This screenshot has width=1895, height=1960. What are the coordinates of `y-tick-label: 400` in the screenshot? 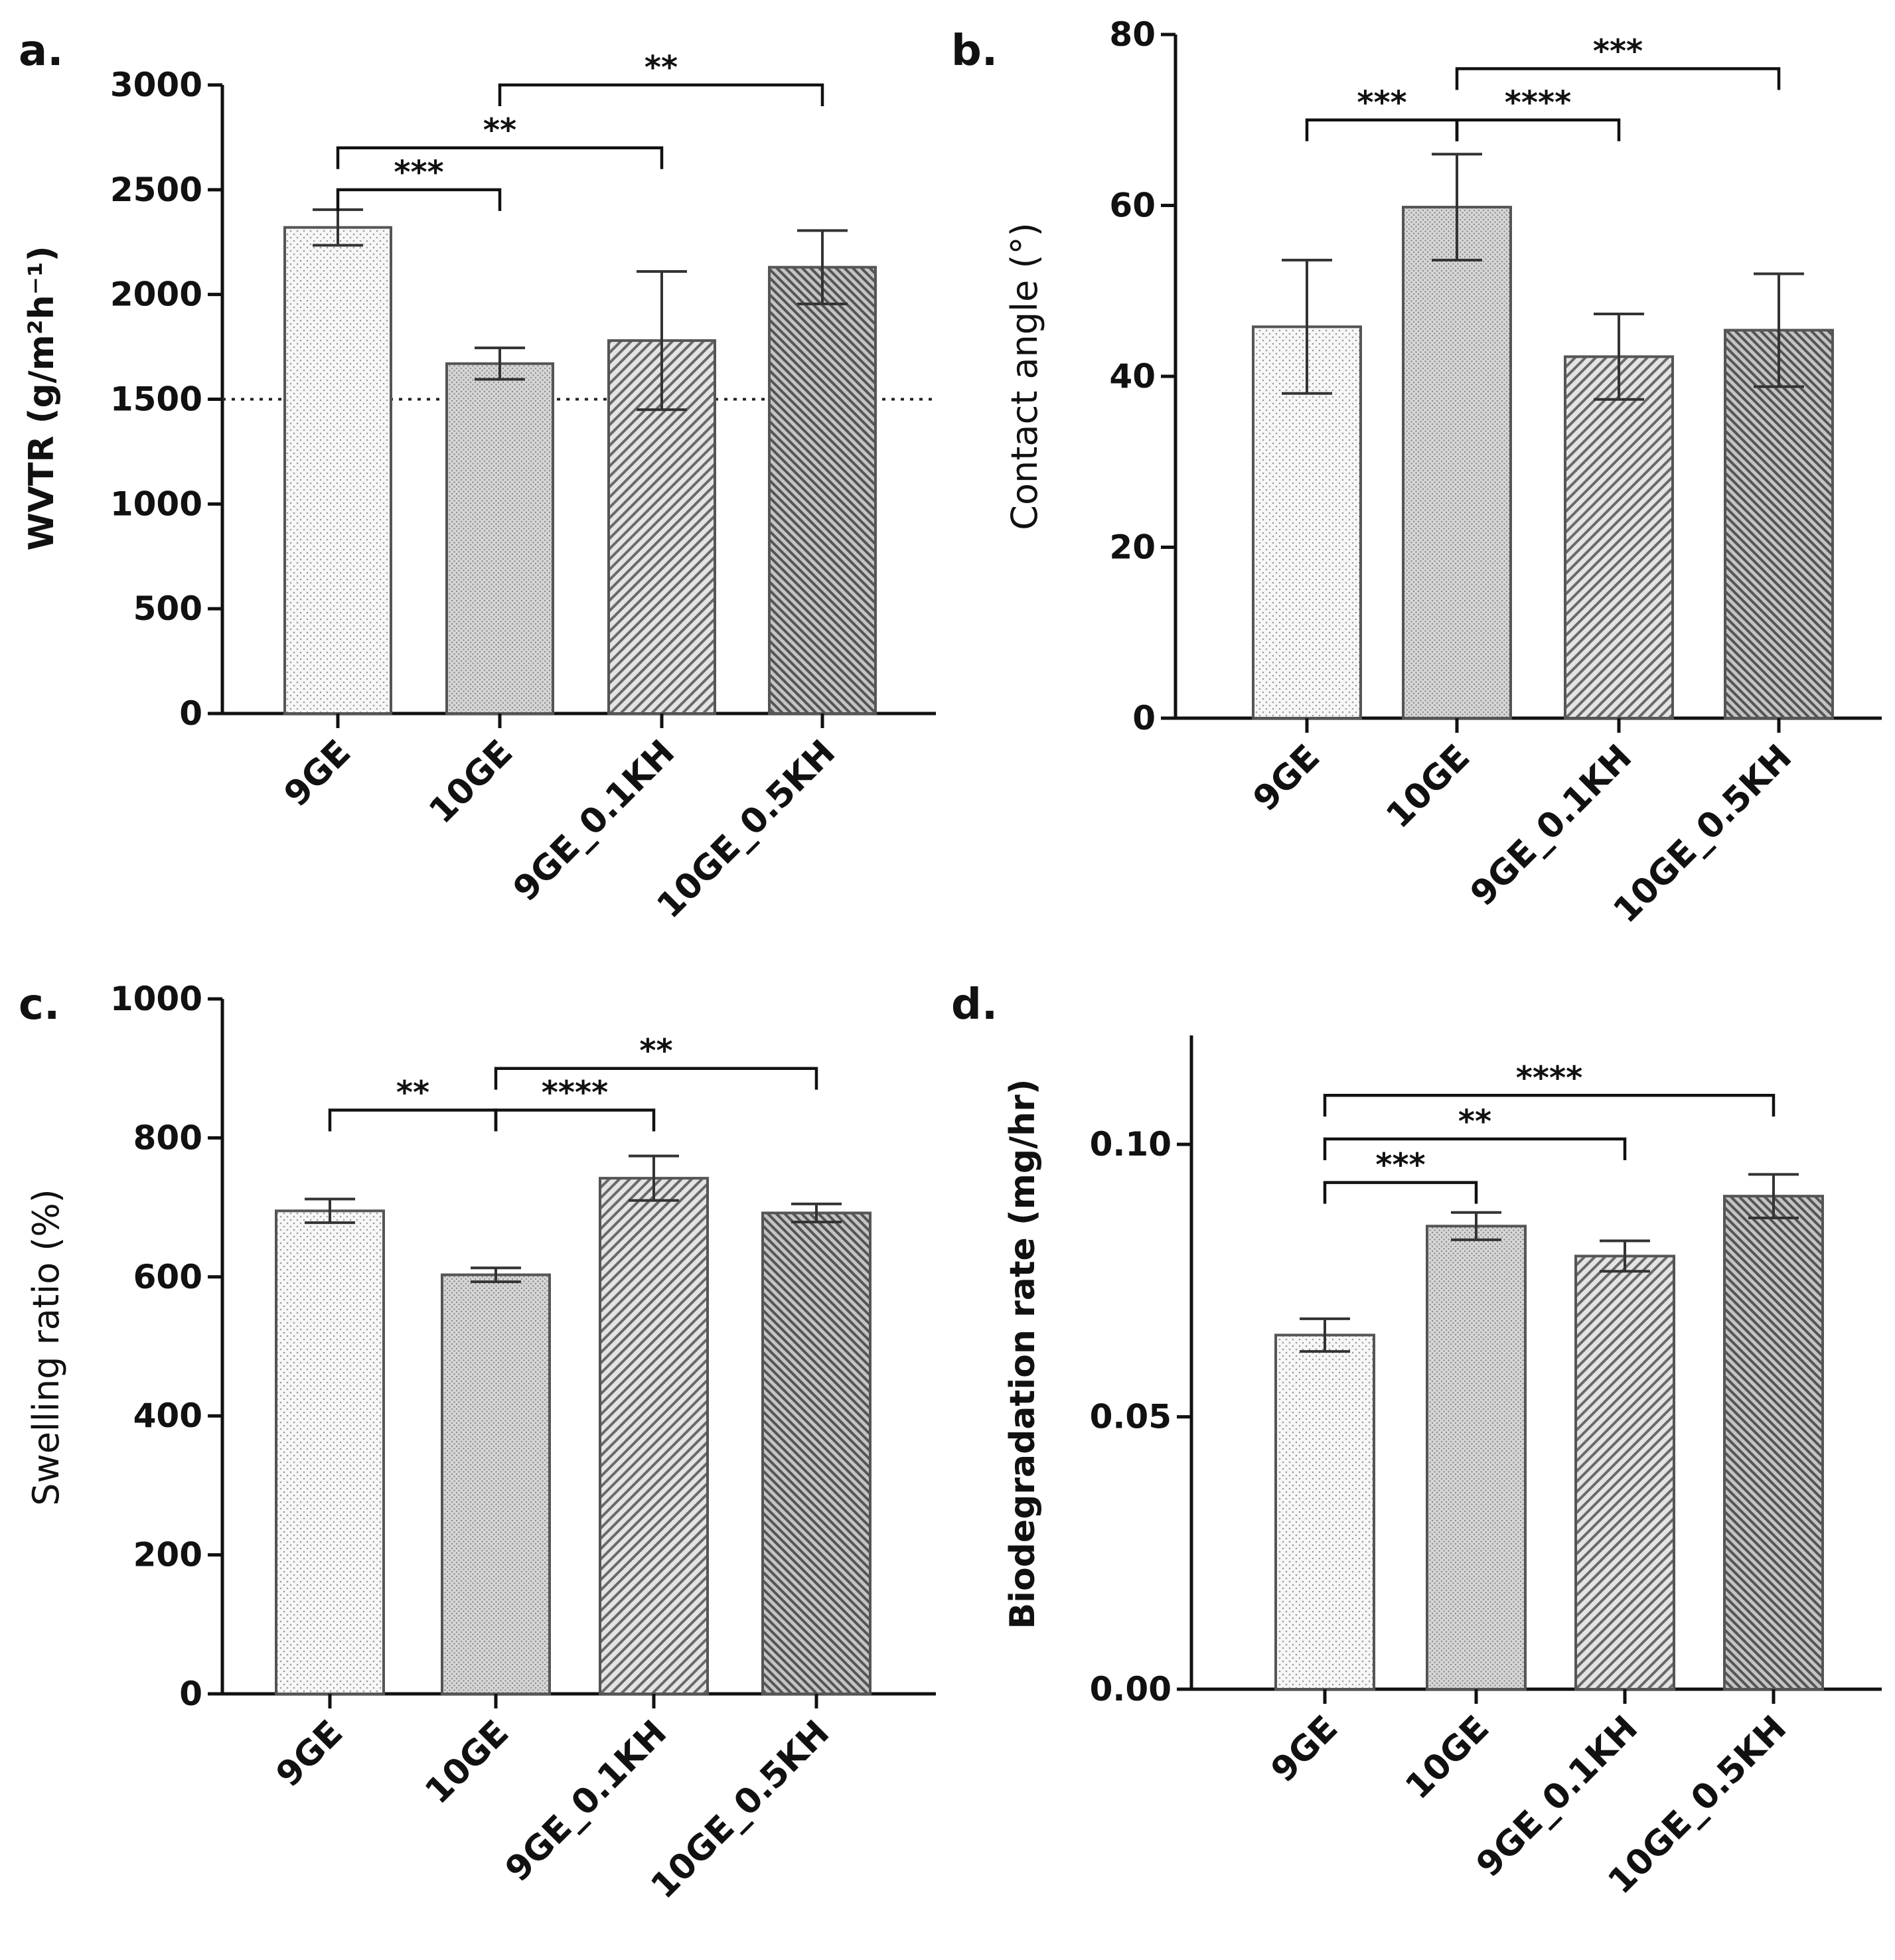 It's located at (167, 1415).